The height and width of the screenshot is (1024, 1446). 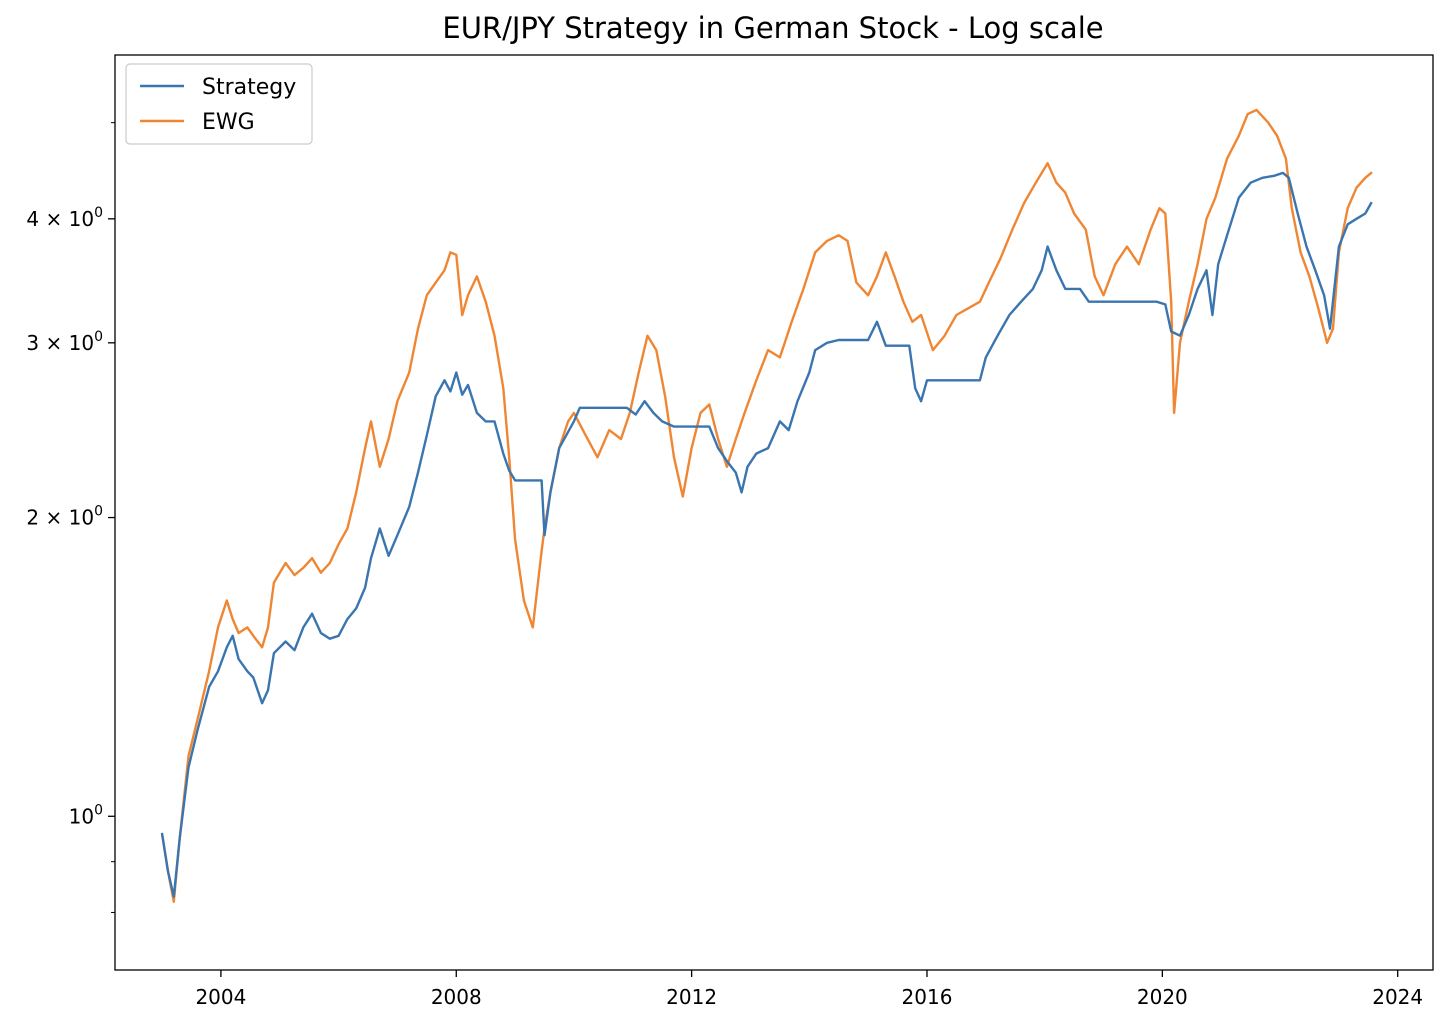 What do you see at coordinates (220, 997) in the screenshot?
I see `x-tick-label: 2004` at bounding box center [220, 997].